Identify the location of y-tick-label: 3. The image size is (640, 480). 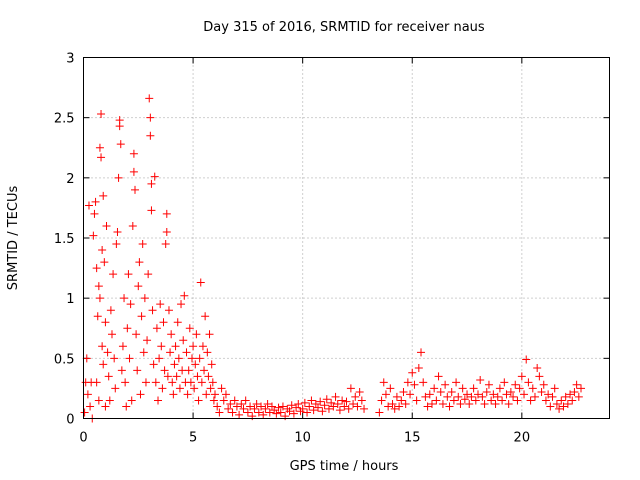
(70, 59).